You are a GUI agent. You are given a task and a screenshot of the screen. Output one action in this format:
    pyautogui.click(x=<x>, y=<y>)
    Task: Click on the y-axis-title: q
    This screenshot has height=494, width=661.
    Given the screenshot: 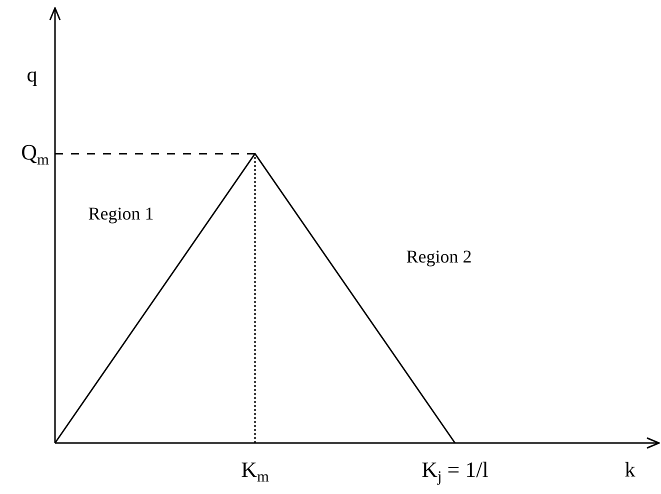 What is the action you would take?
    pyautogui.click(x=32, y=74)
    